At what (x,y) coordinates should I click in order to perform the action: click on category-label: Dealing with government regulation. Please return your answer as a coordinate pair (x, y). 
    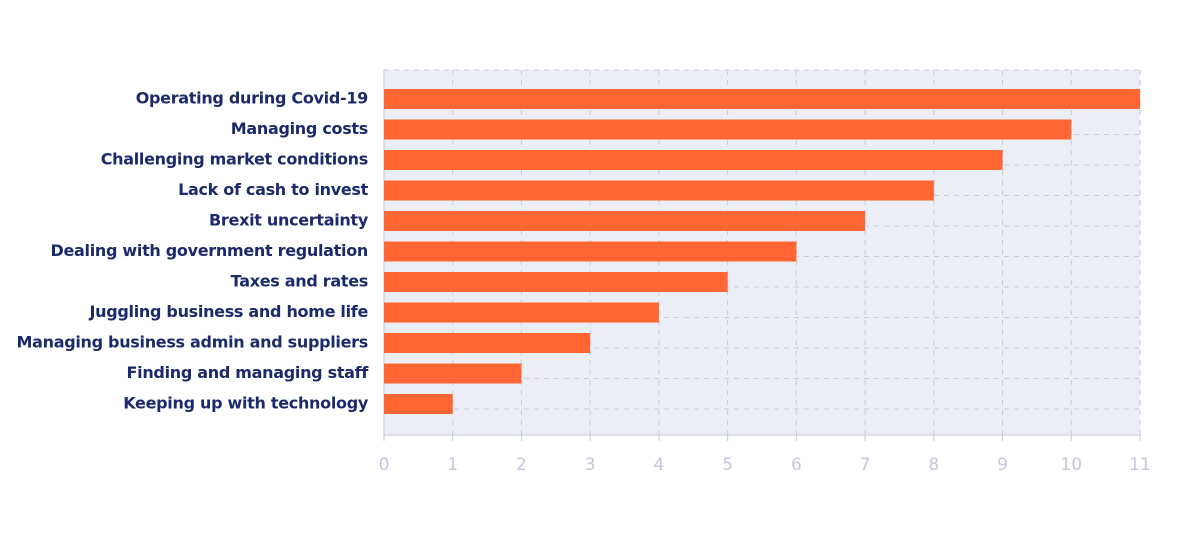
    Looking at the image, I should click on (209, 250).